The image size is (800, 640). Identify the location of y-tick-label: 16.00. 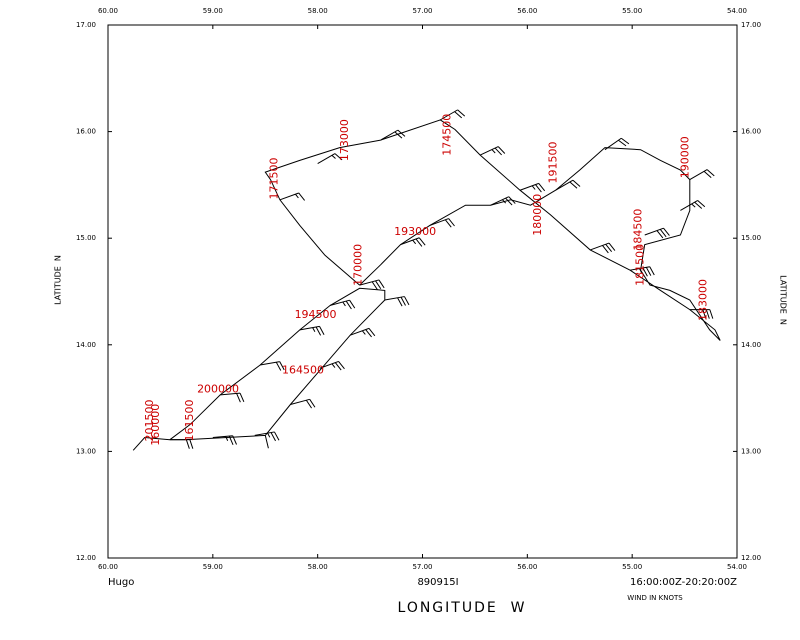
(86, 132).